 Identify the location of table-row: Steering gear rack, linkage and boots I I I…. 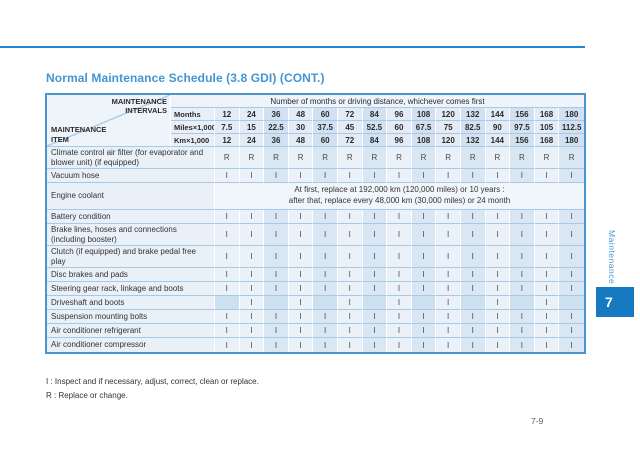
(315, 289).